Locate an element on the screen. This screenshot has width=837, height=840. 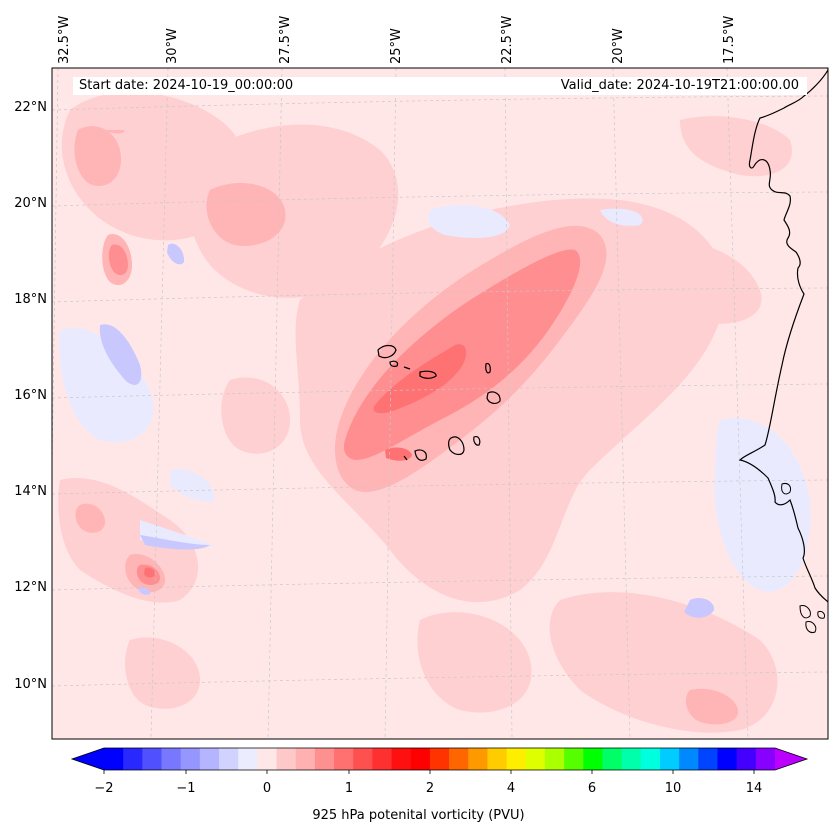
colorbar-tick-label: 2 is located at coordinates (430, 788).